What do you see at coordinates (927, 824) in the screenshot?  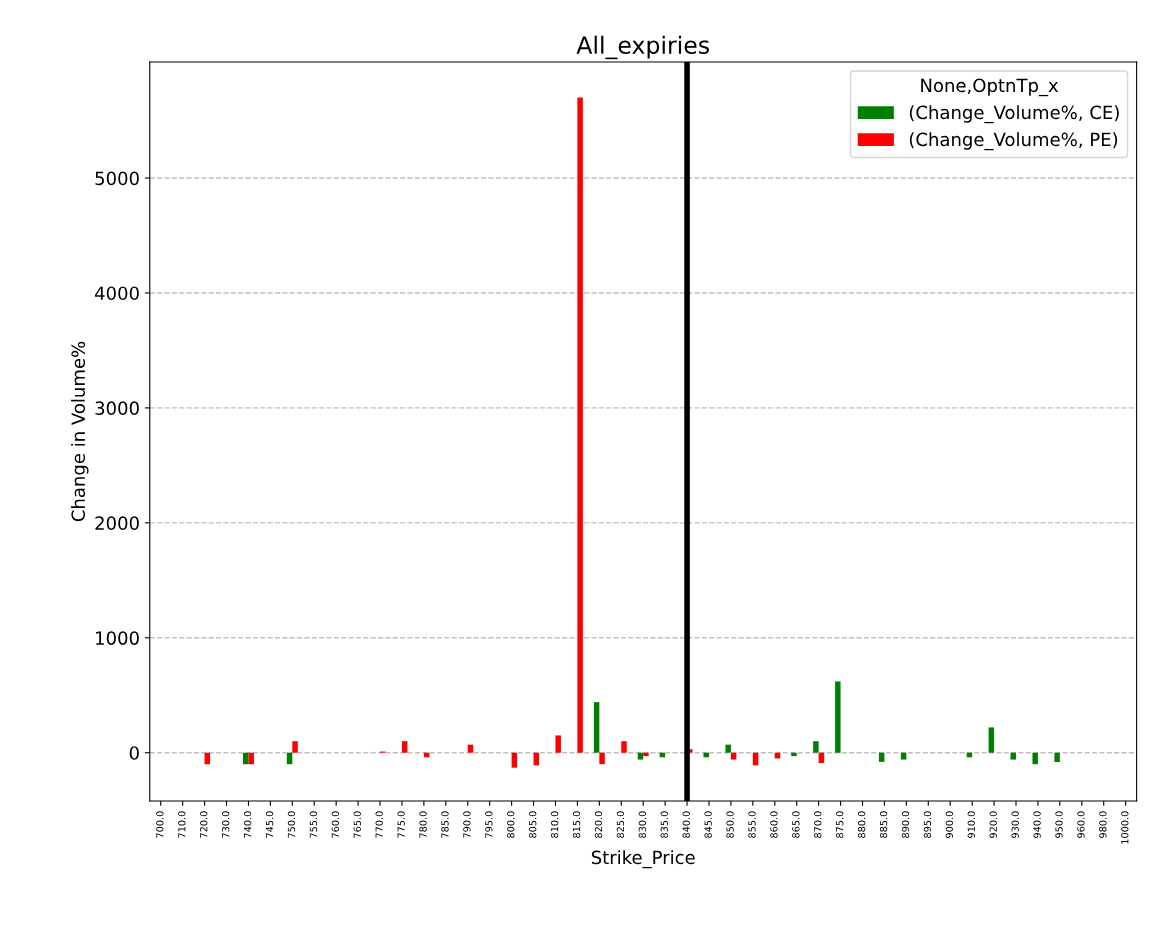 I see `x-tick-label: 895.0` at bounding box center [927, 824].